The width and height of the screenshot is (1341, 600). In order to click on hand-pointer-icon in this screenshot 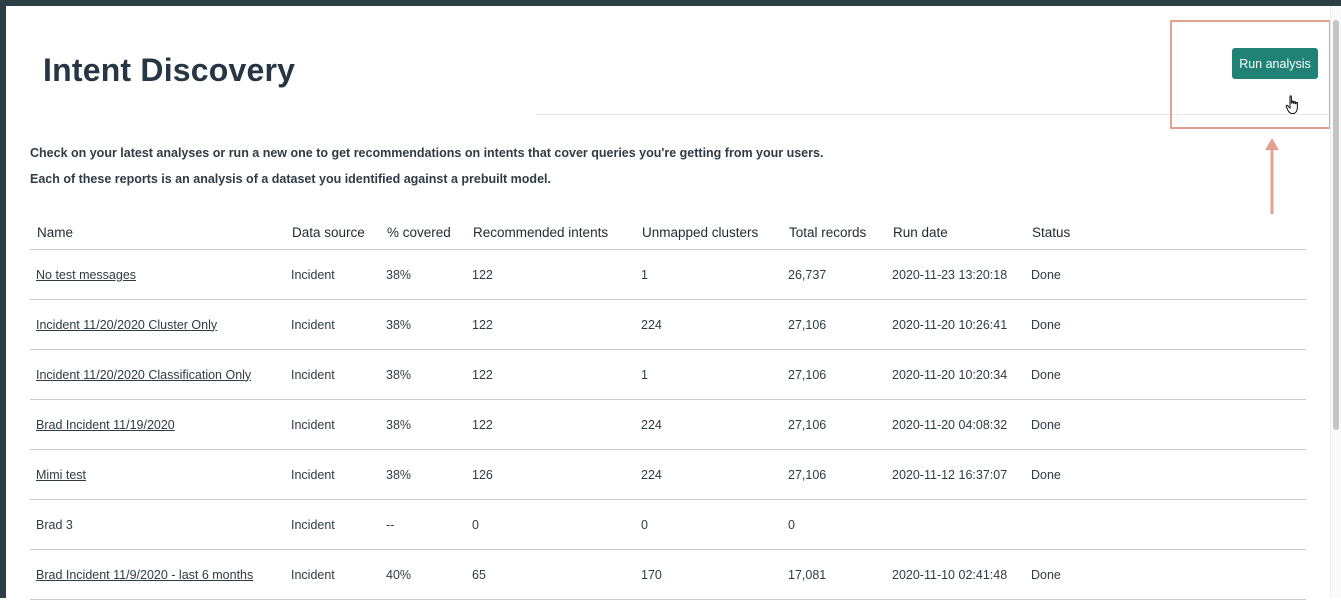, I will do `click(1291, 104)`.